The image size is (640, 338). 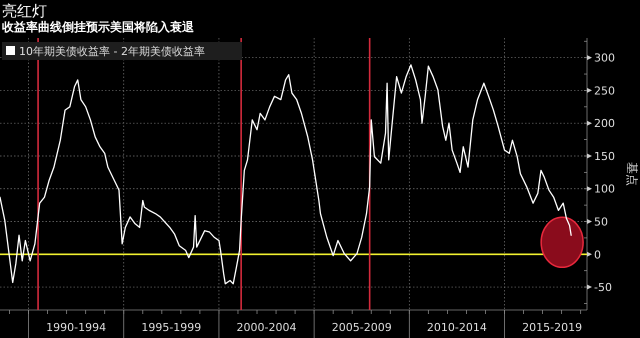 I want to click on y-tick-label: 250, so click(x=604, y=91).